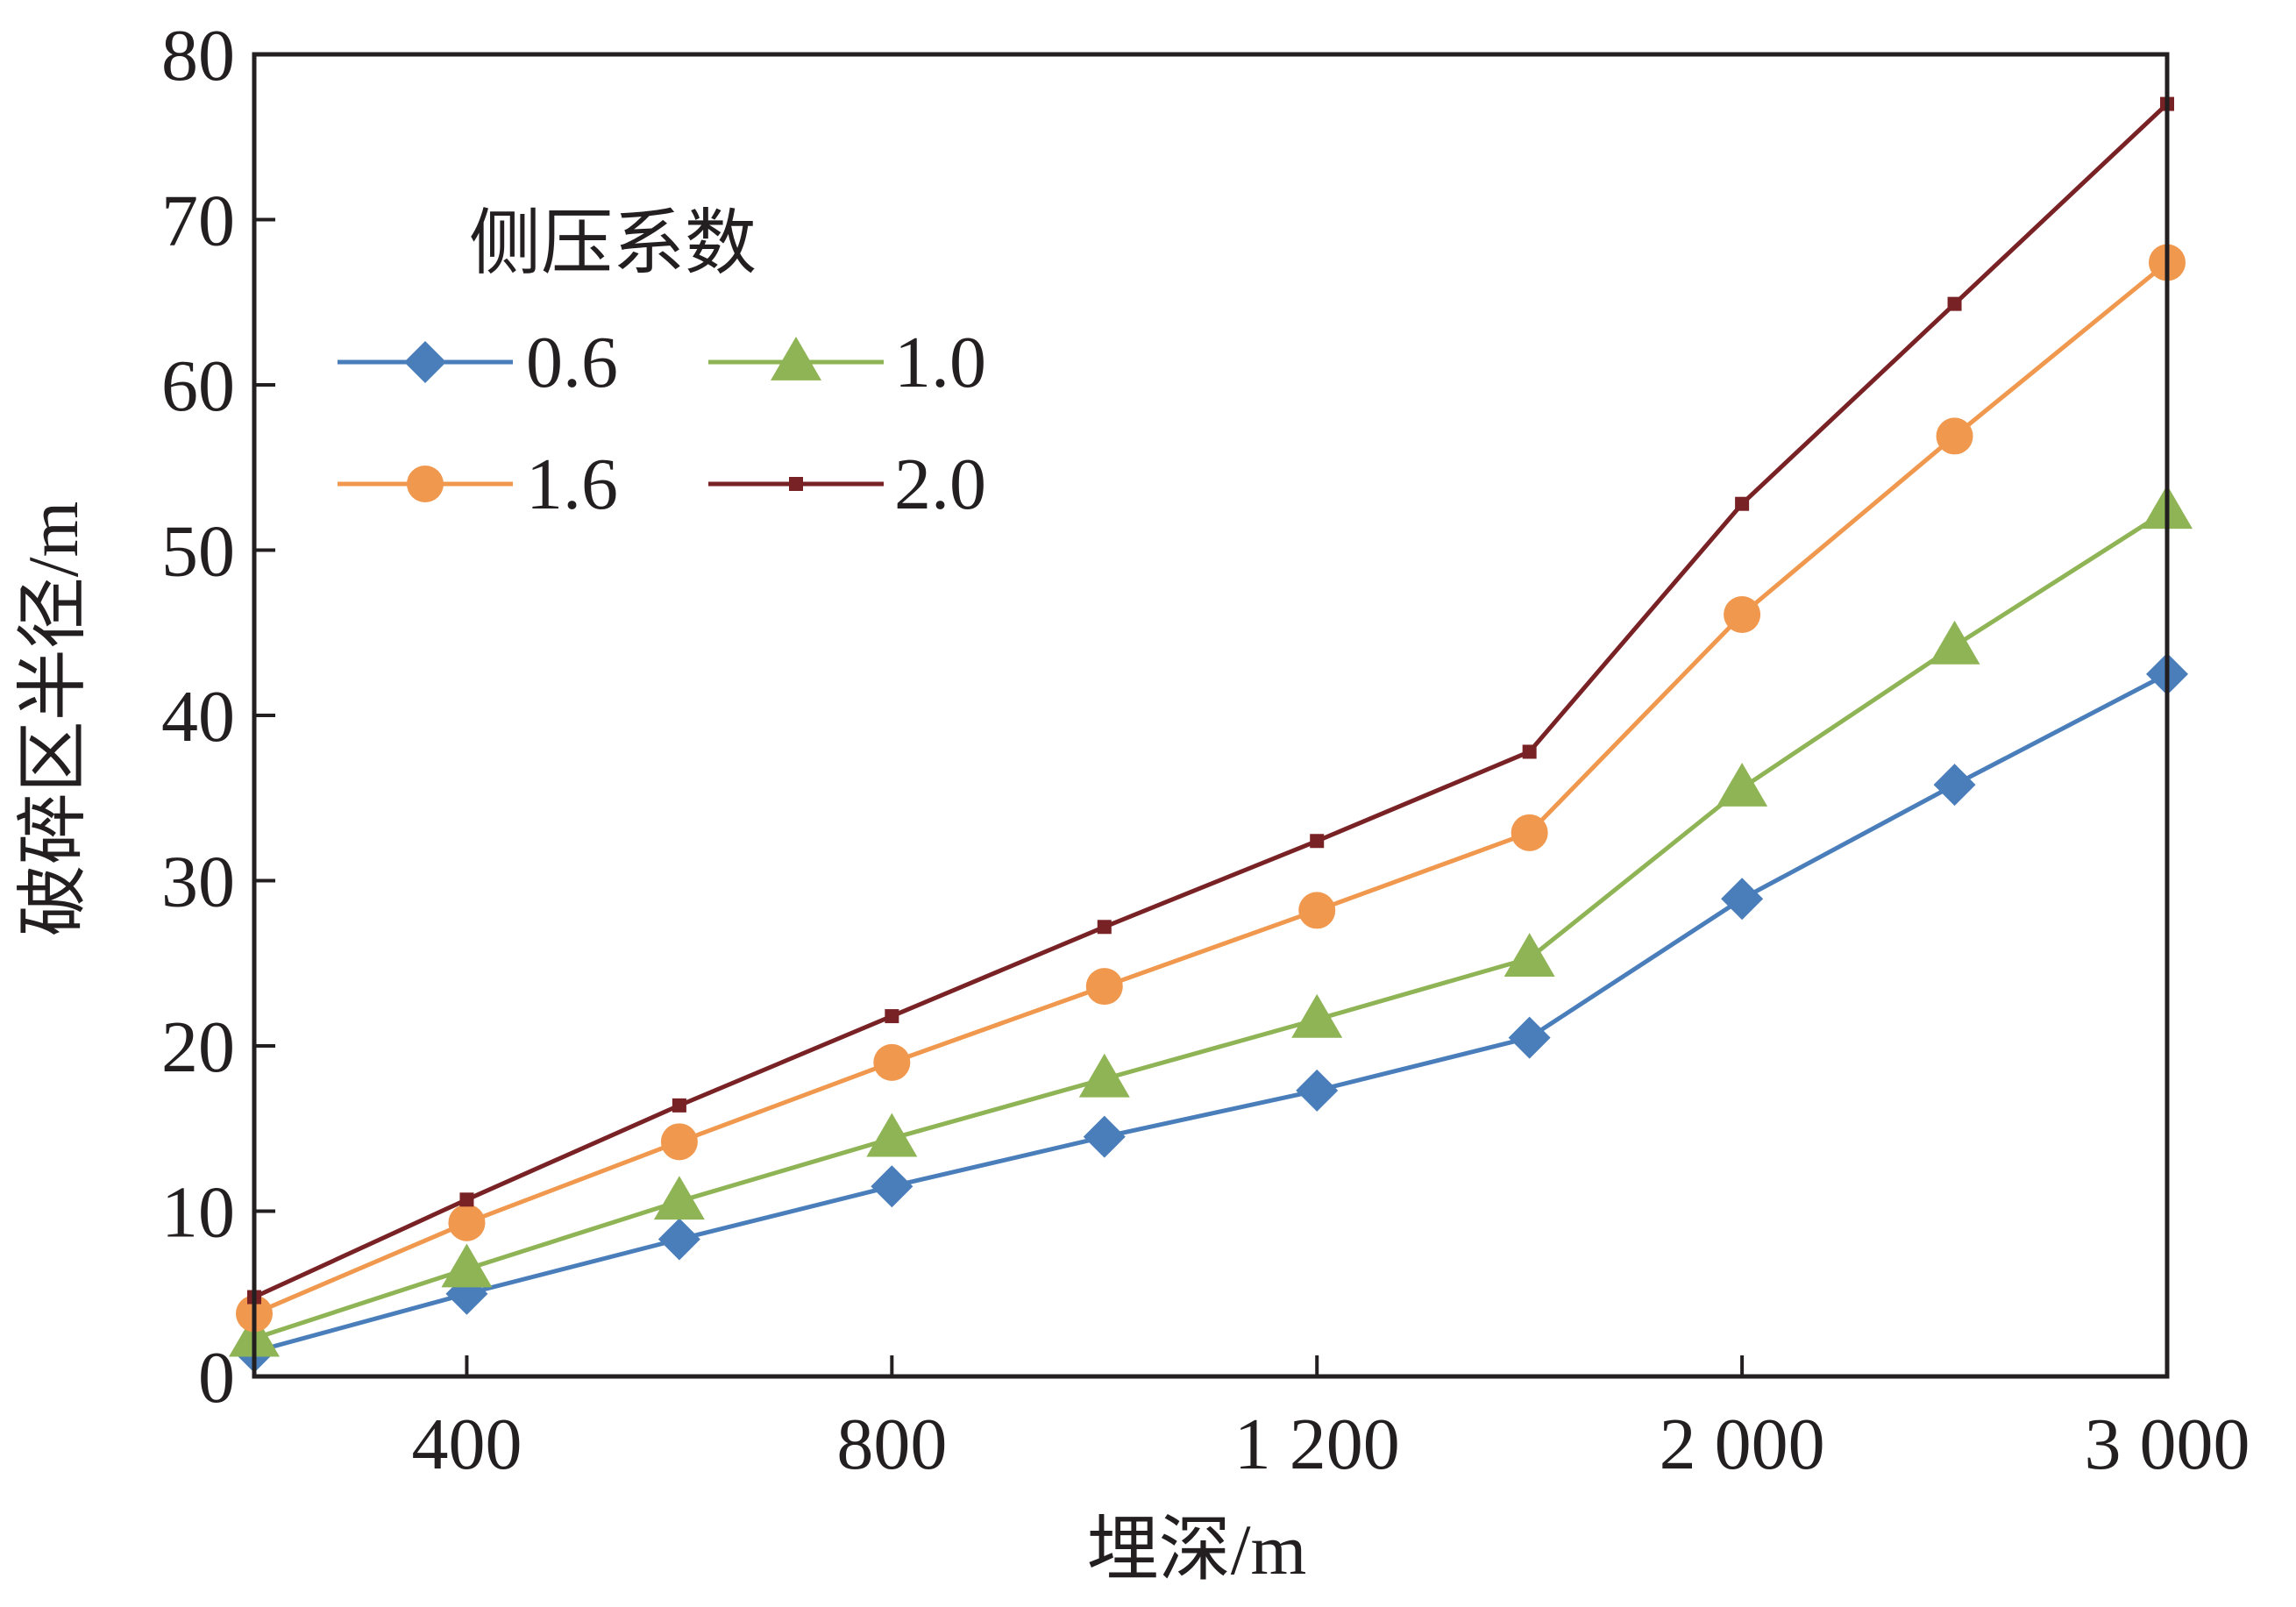  Describe the element at coordinates (216, 1378) in the screenshot. I see `y-tick-label: 0` at that location.